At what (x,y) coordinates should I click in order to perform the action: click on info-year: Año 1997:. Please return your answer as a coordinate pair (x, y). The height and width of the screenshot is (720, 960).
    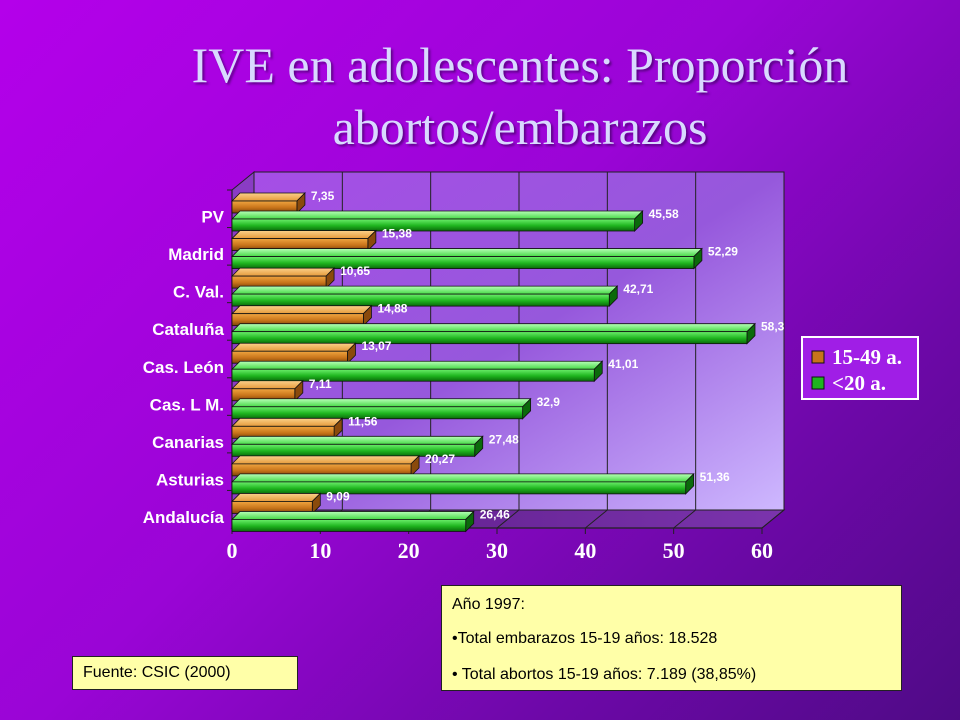
    Looking at the image, I should click on (488, 604).